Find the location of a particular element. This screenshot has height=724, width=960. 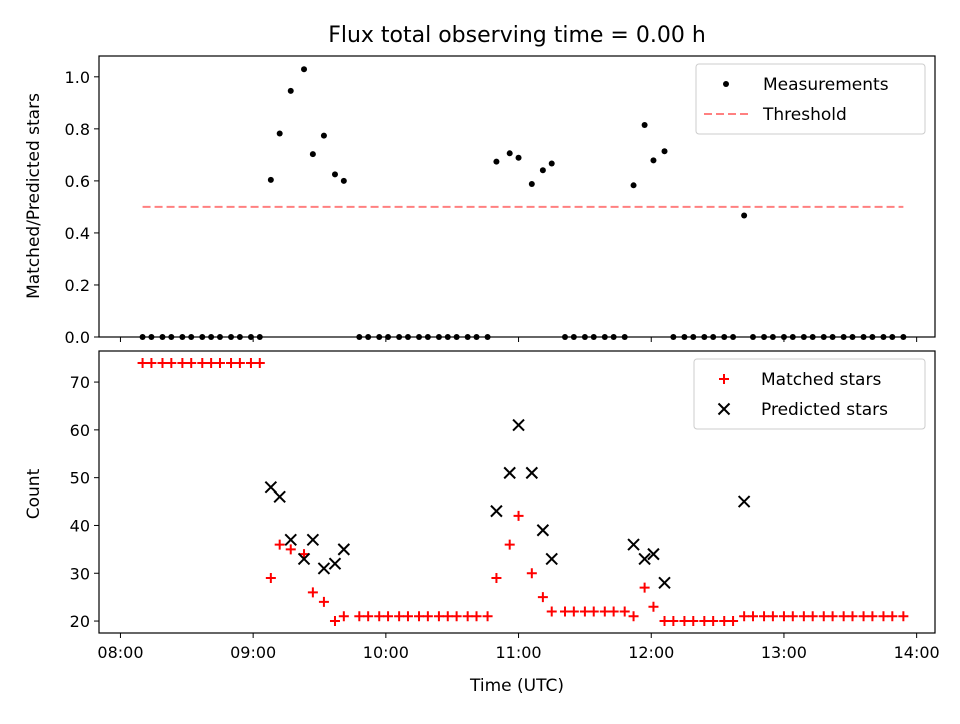

x-tick-label: 12:00 is located at coordinates (651, 652).